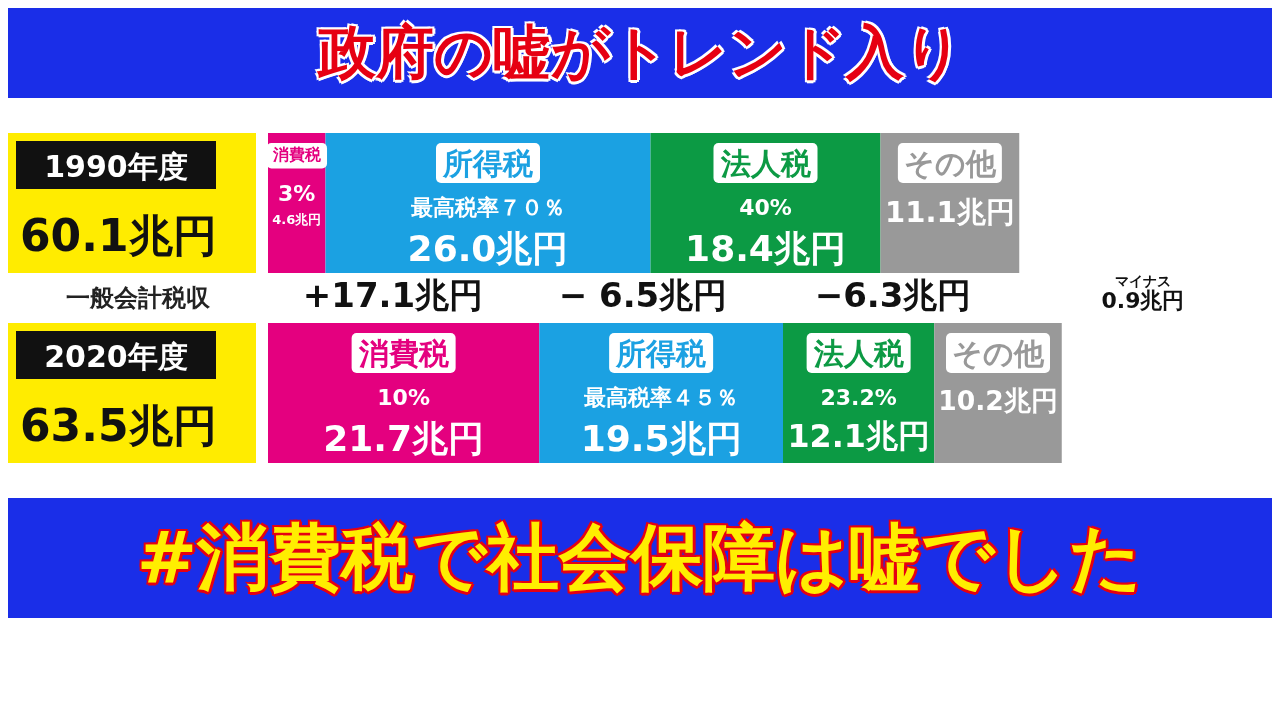 The height and width of the screenshot is (720, 1280). What do you see at coordinates (661, 353) in the screenshot?
I see `text: 所得税` at bounding box center [661, 353].